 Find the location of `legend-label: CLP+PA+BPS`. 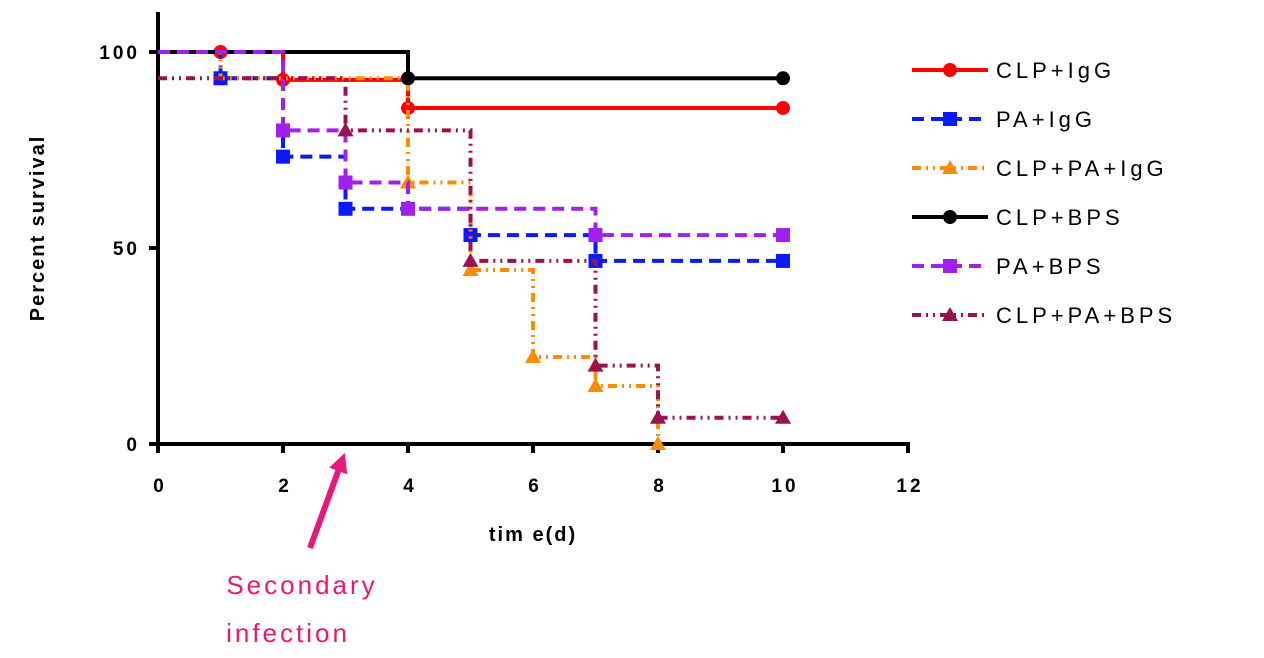

legend-label: CLP+PA+BPS is located at coordinates (1086, 315).